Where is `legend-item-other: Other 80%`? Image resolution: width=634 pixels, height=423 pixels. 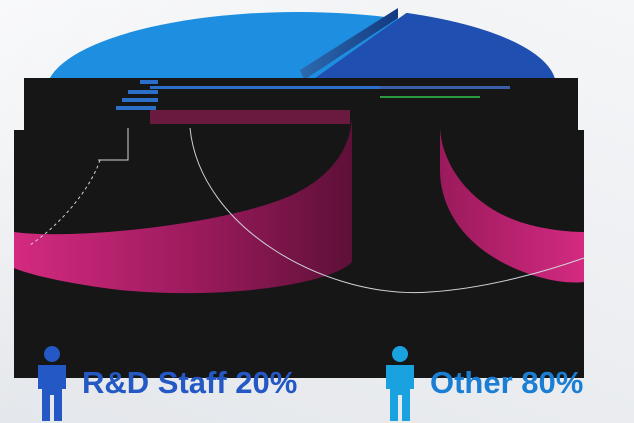
legend-item-other: Other 80% is located at coordinates (482, 383).